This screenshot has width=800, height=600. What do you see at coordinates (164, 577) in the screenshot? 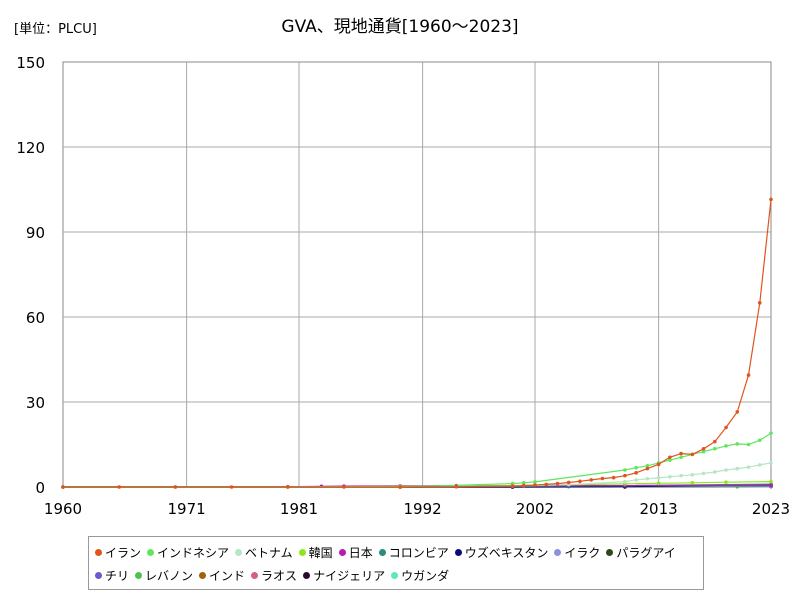
I see `legend-item: レバノン` at bounding box center [164, 577].